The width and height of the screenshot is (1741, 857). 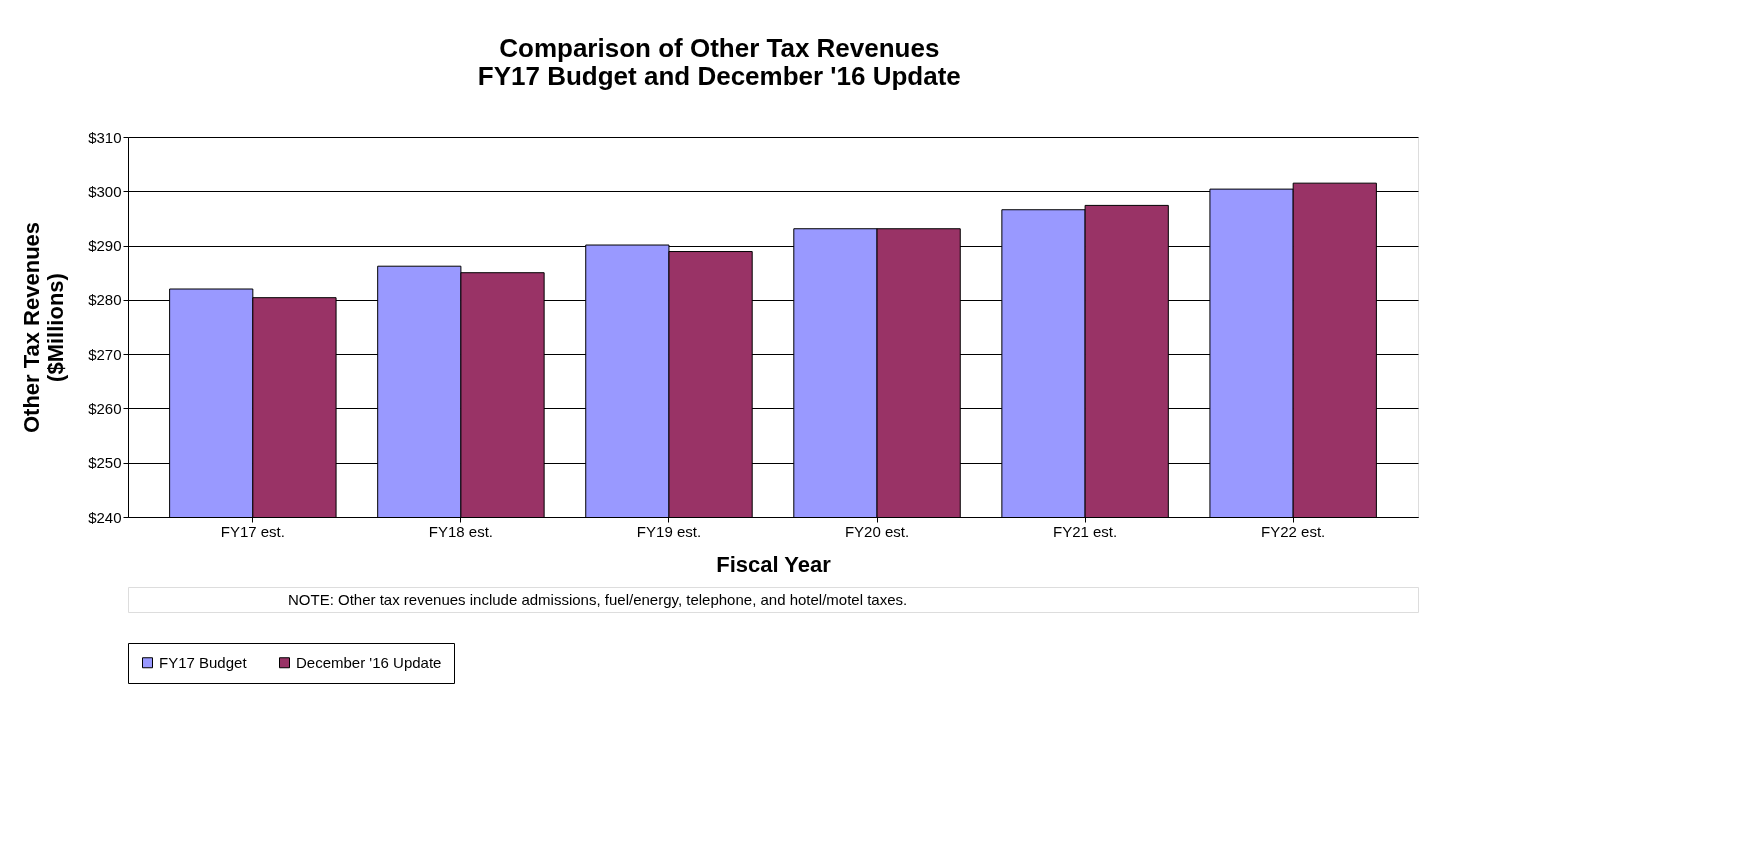 What do you see at coordinates (105, 191) in the screenshot?
I see `y-tick-label: $300` at bounding box center [105, 191].